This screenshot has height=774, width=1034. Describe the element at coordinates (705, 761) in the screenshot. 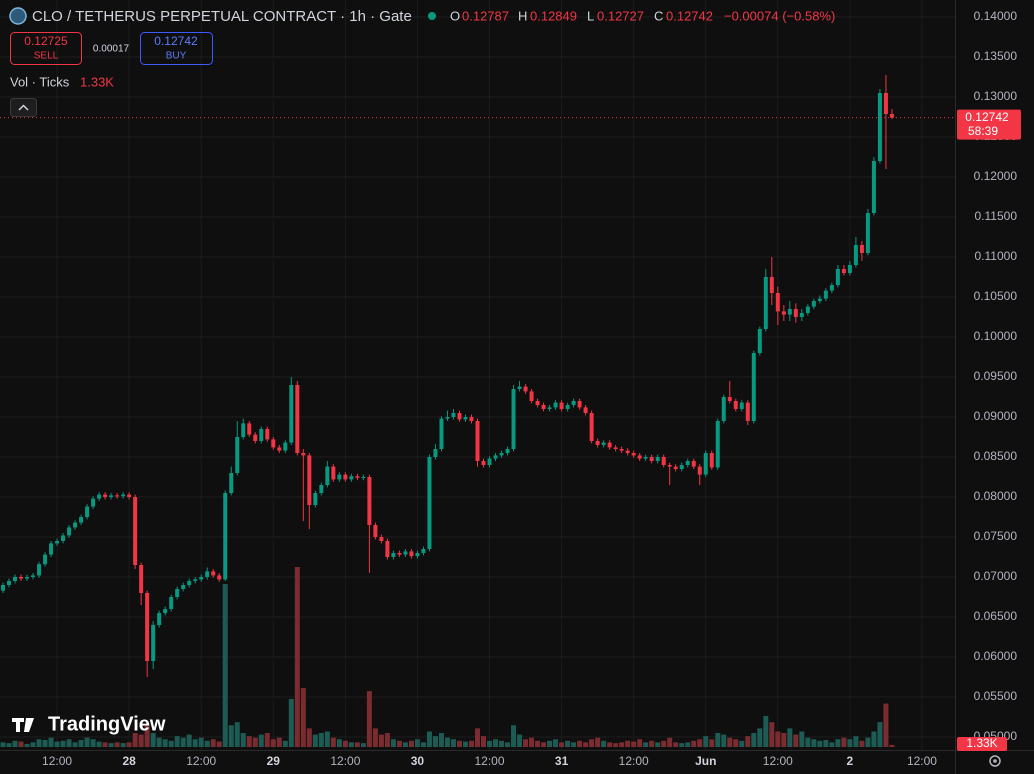

I see `x-tick-label: Jun` at that location.